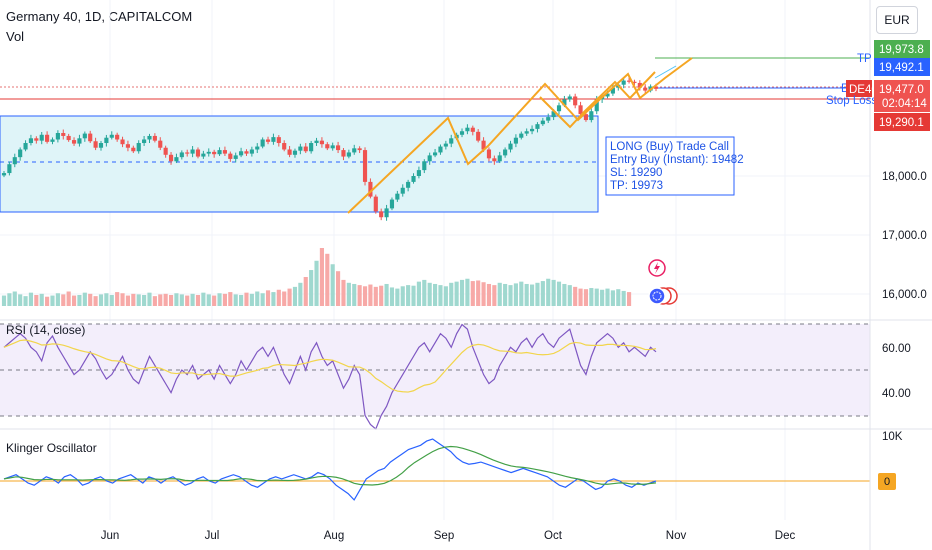  Describe the element at coordinates (15, 36) in the screenshot. I see `volume-label: Vol` at that location.